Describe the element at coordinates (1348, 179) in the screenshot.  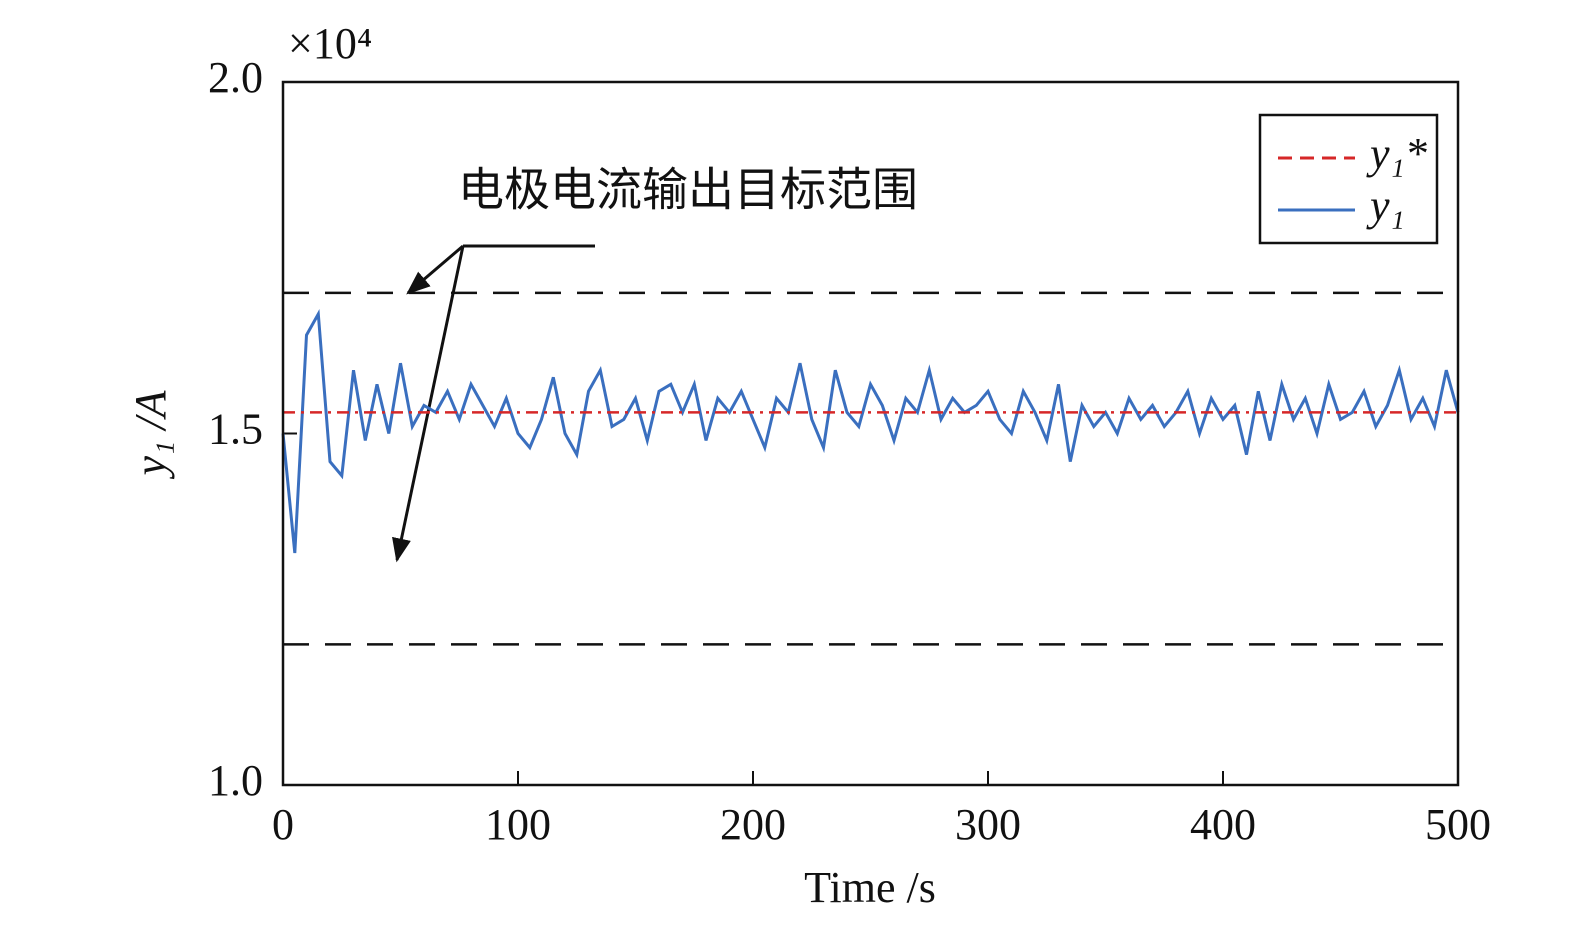
I see `legend-box` at that location.